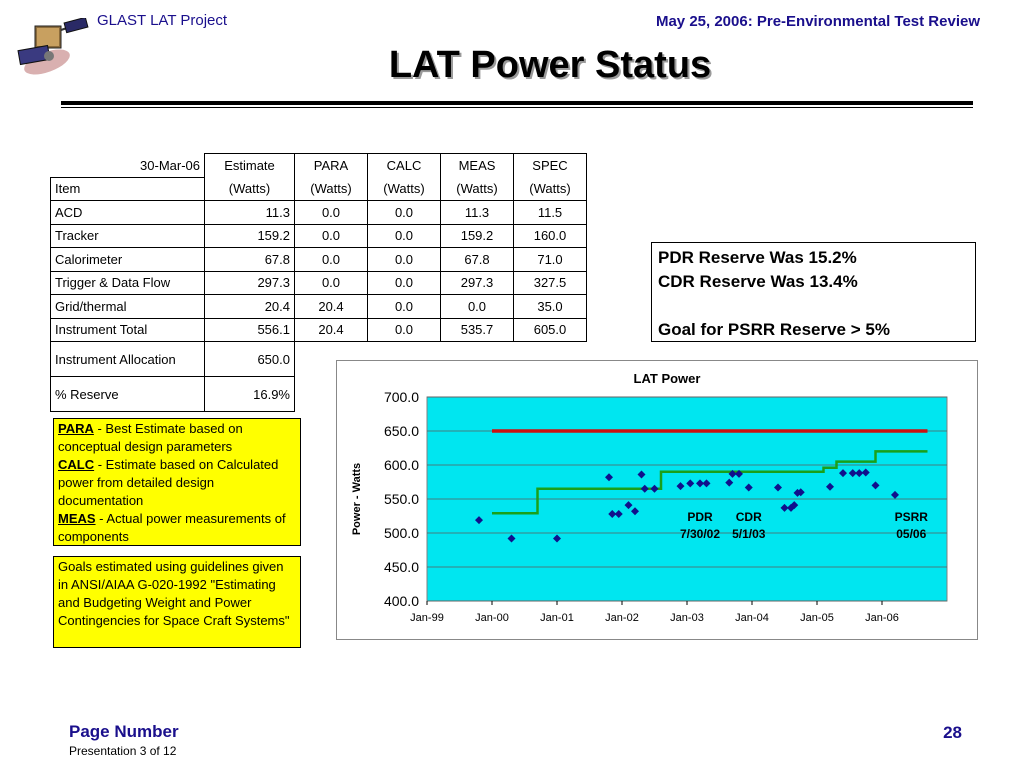 Image resolution: width=1024 pixels, height=768 pixels. Describe the element at coordinates (912, 517) in the screenshot. I see `milestone-label: PSRR` at that location.